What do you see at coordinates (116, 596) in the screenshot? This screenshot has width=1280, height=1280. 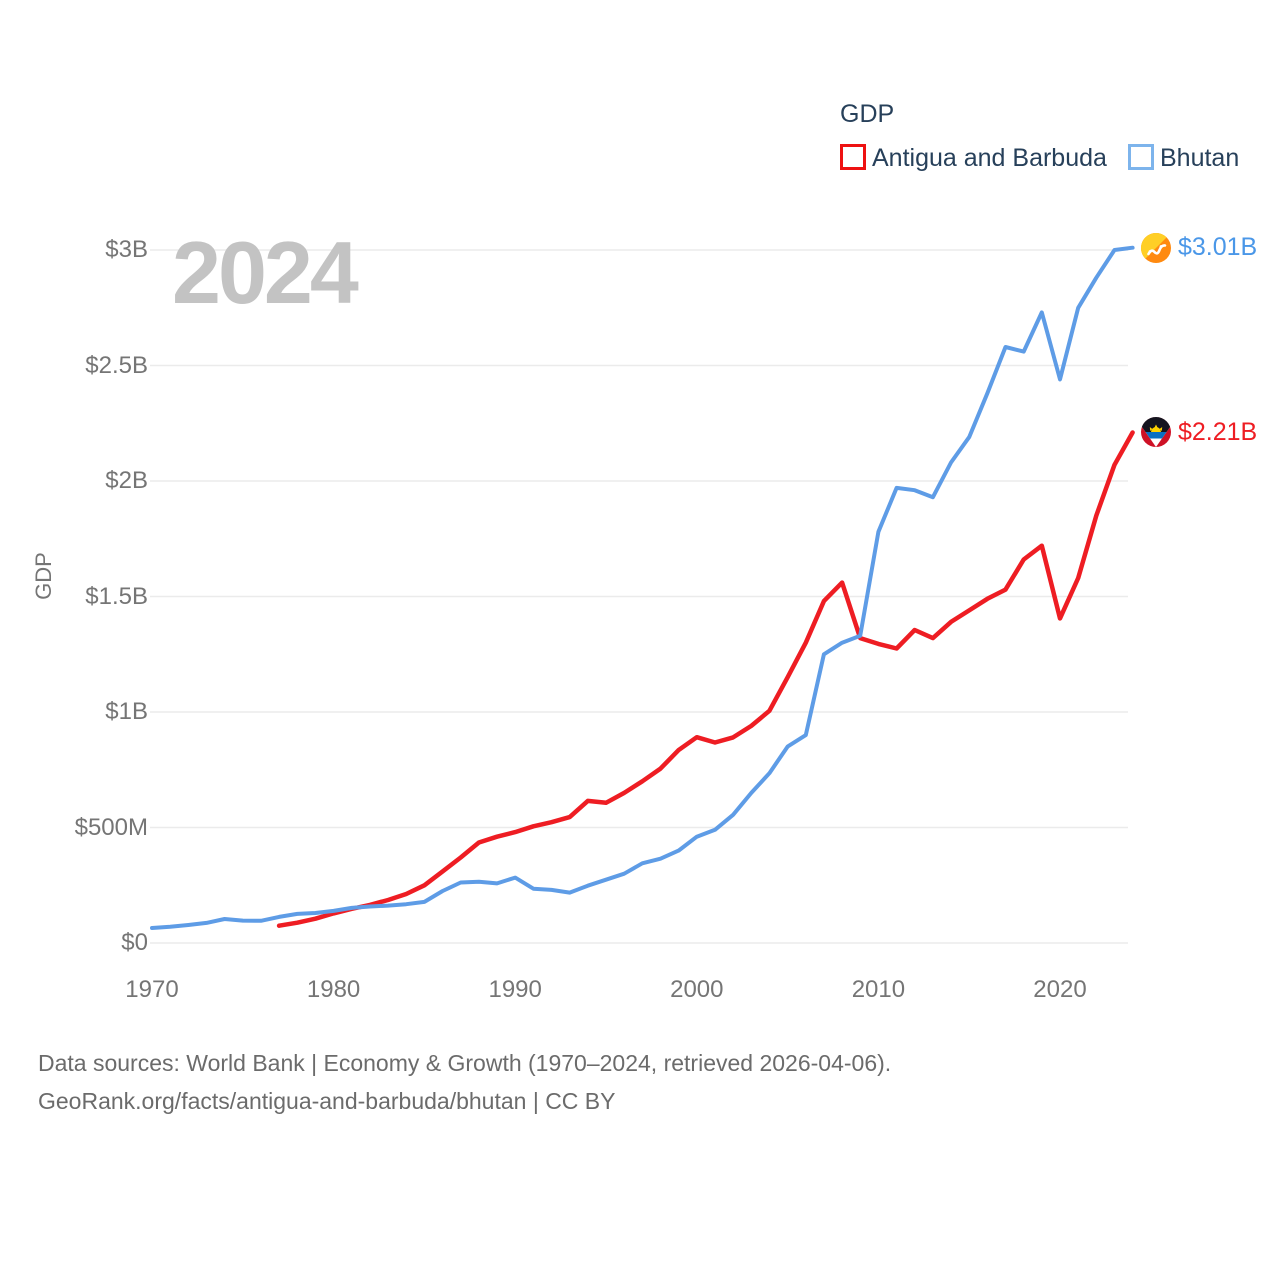 I see `y-tick-label: $1.5B` at bounding box center [116, 596].